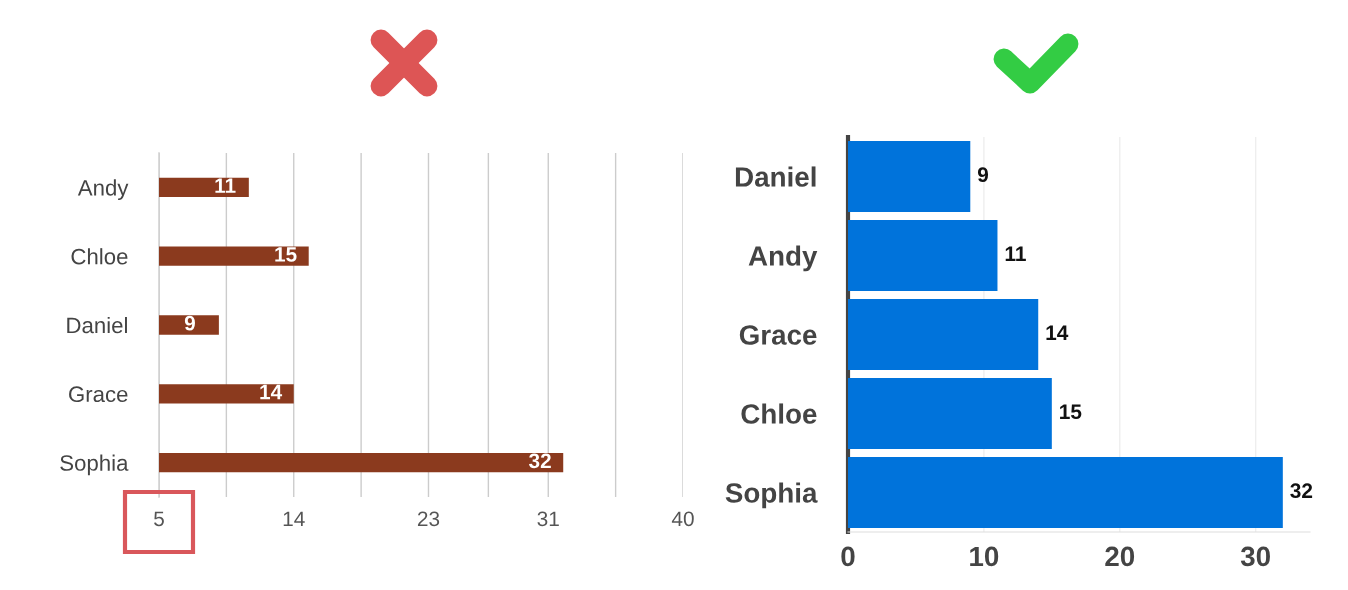 The image size is (1348, 590). Describe the element at coordinates (428, 519) in the screenshot. I see `x-tick-label: 23` at that location.